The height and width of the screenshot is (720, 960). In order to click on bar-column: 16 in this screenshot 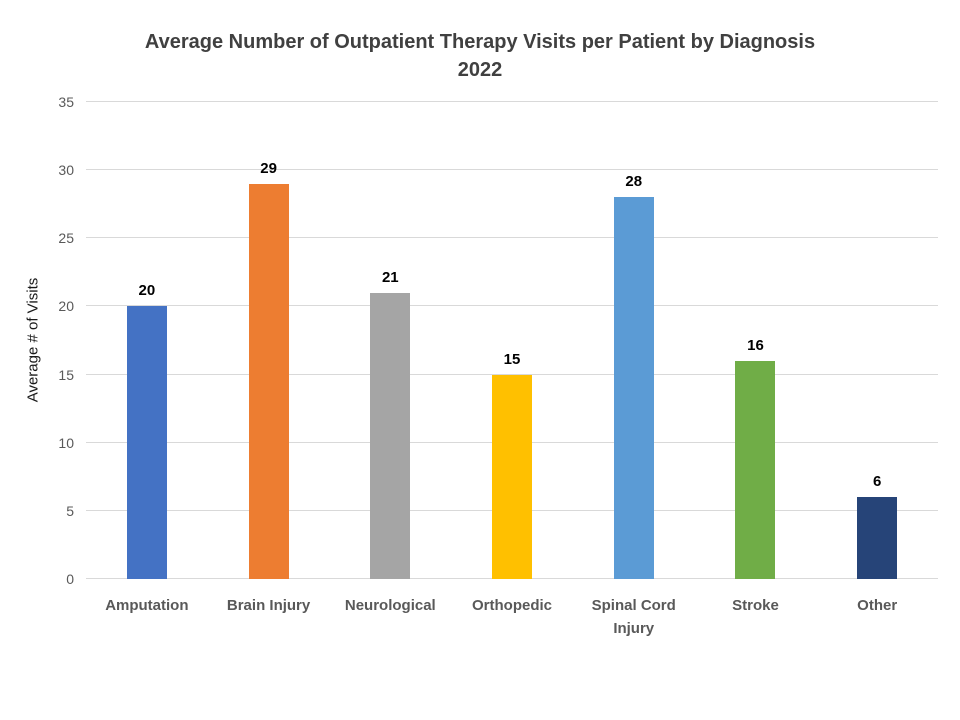, I will do `click(756, 340)`.